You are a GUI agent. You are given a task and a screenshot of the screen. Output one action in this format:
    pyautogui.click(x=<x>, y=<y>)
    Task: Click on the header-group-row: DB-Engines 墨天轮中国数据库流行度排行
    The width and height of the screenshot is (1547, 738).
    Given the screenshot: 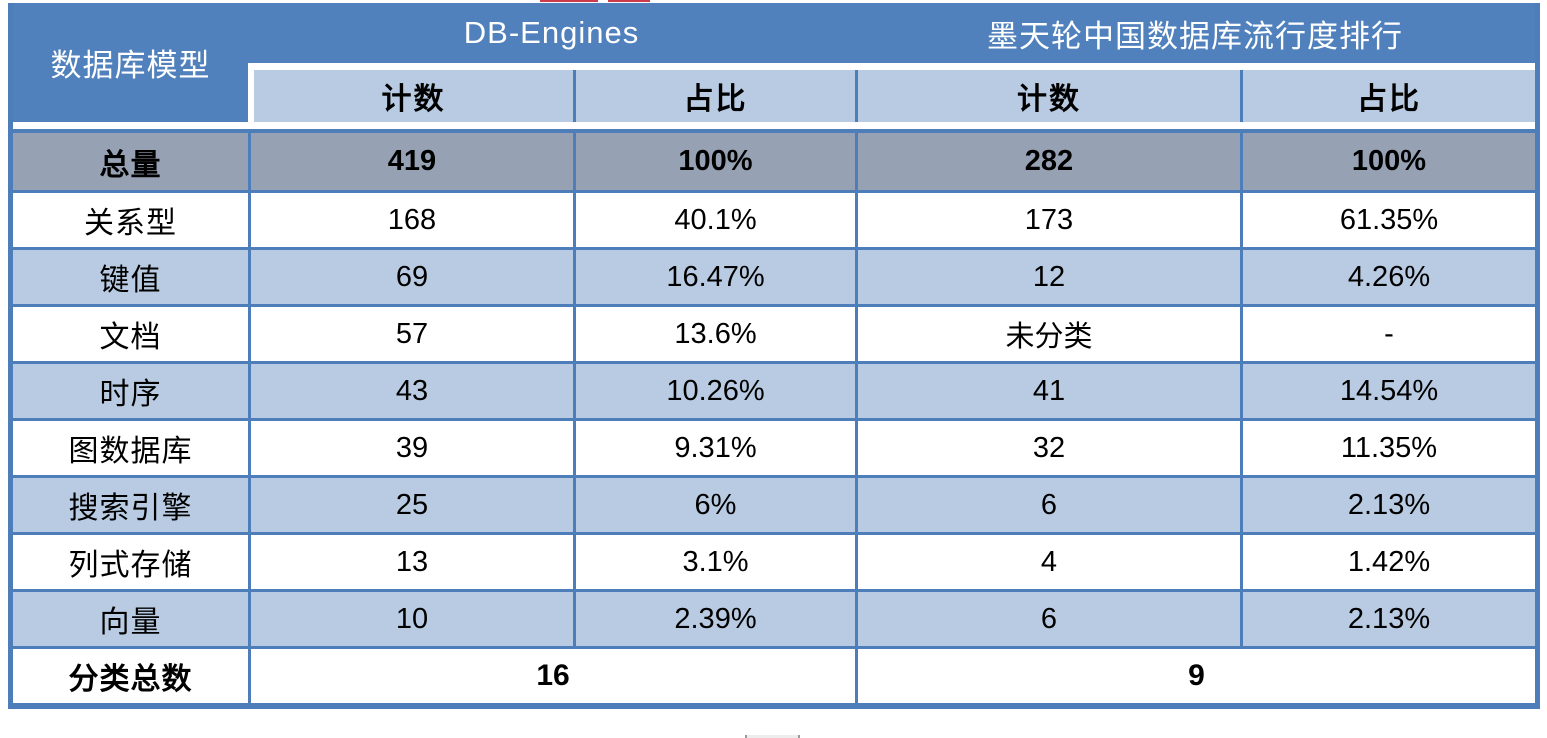 What is the action you would take?
    pyautogui.click(x=774, y=33)
    